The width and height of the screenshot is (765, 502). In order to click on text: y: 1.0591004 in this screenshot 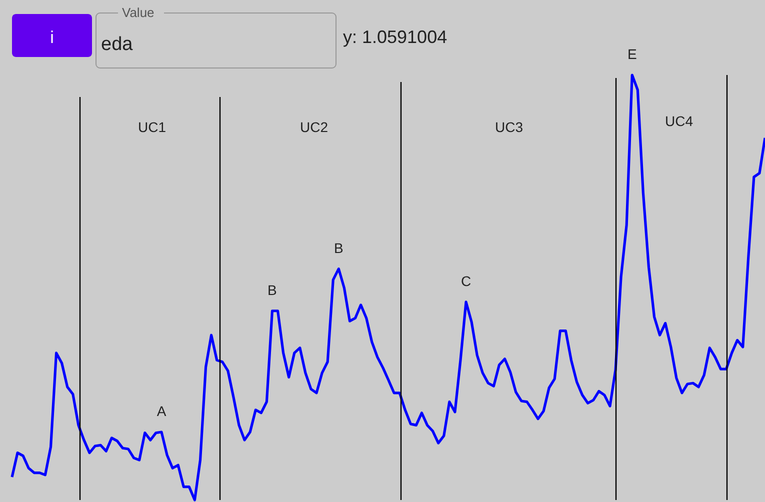, I will do `click(395, 37)`.